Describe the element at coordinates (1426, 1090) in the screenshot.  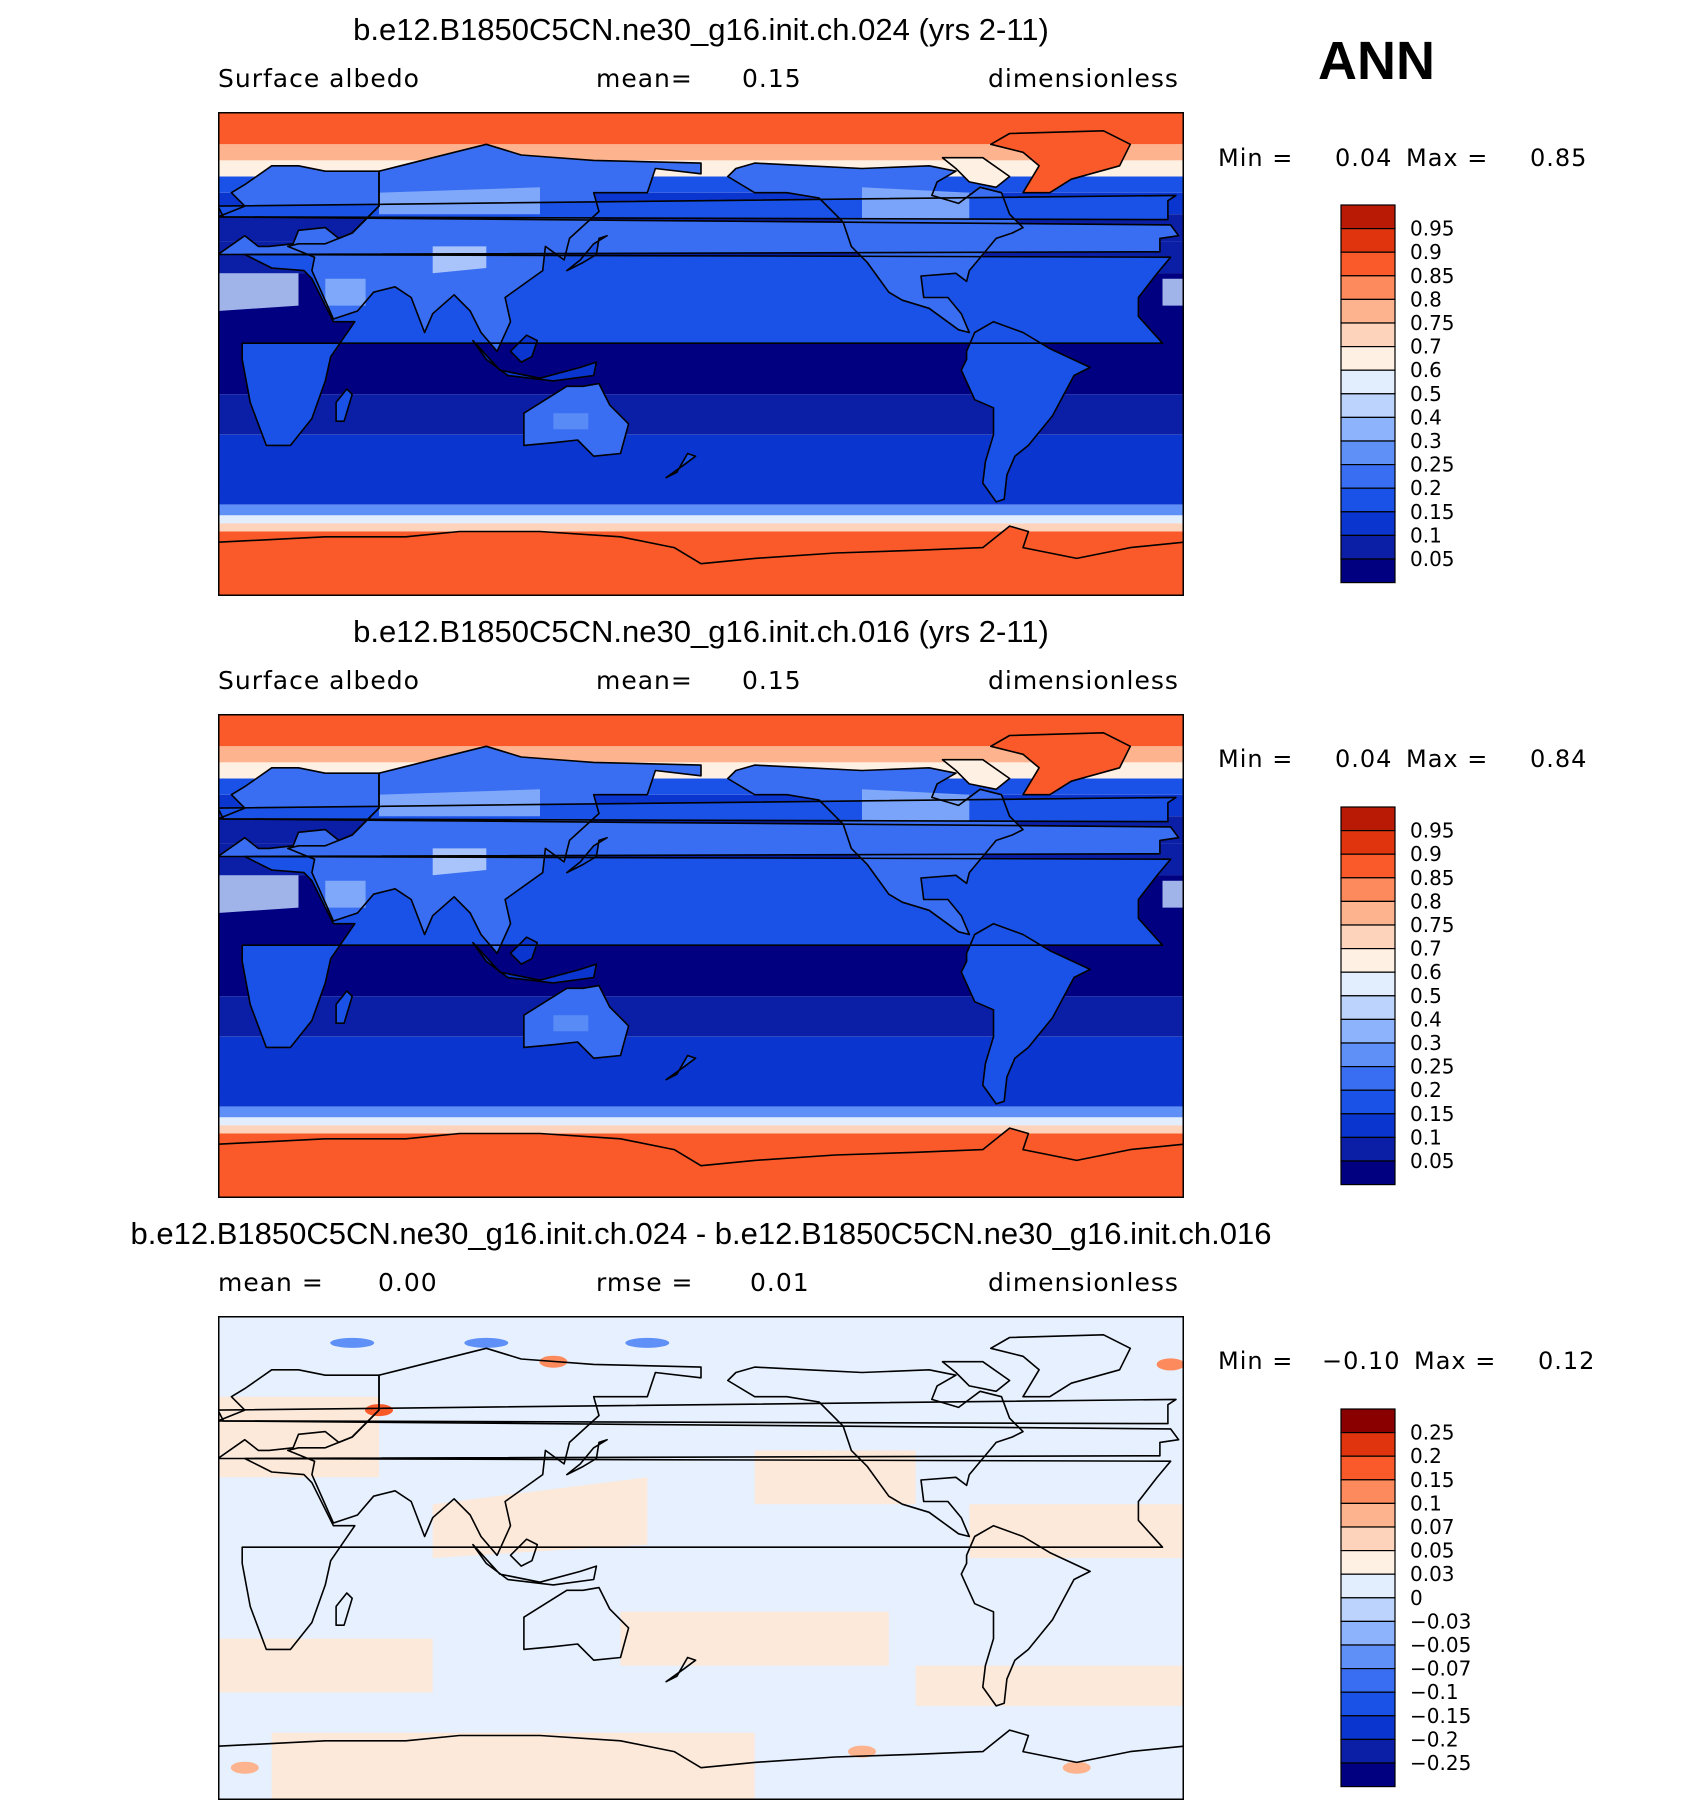
I see `panel-2-colorbar-tick-label: 0.2` at that location.